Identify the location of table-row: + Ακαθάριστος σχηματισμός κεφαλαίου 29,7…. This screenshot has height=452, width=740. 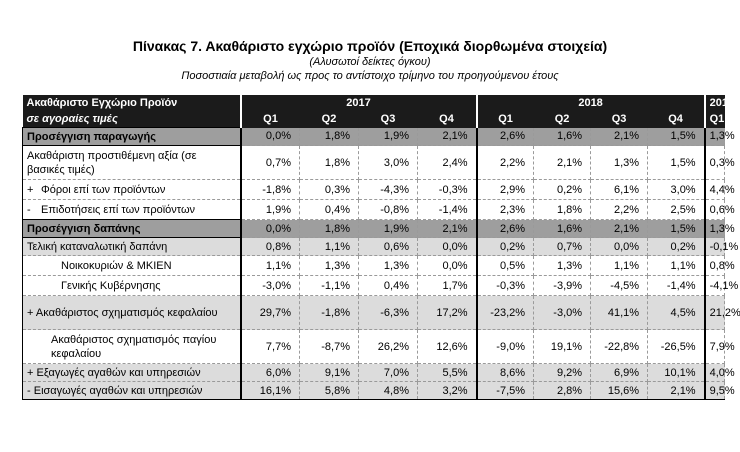
(381, 312).